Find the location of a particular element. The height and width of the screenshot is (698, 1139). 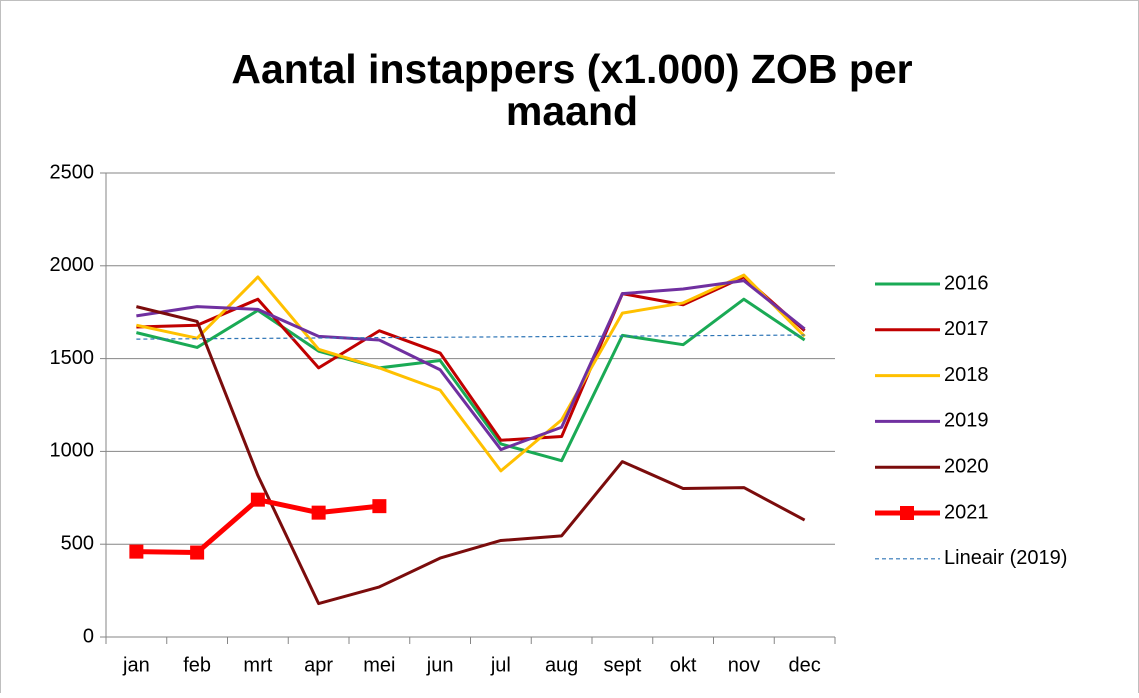

y-tick-label: 2500 is located at coordinates (72, 172).